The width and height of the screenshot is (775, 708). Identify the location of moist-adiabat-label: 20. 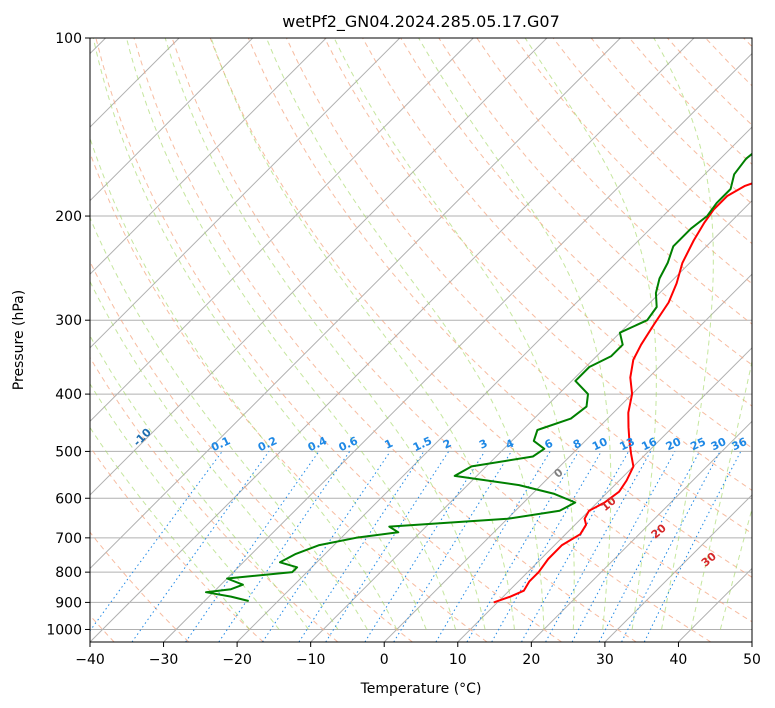
(659, 531).